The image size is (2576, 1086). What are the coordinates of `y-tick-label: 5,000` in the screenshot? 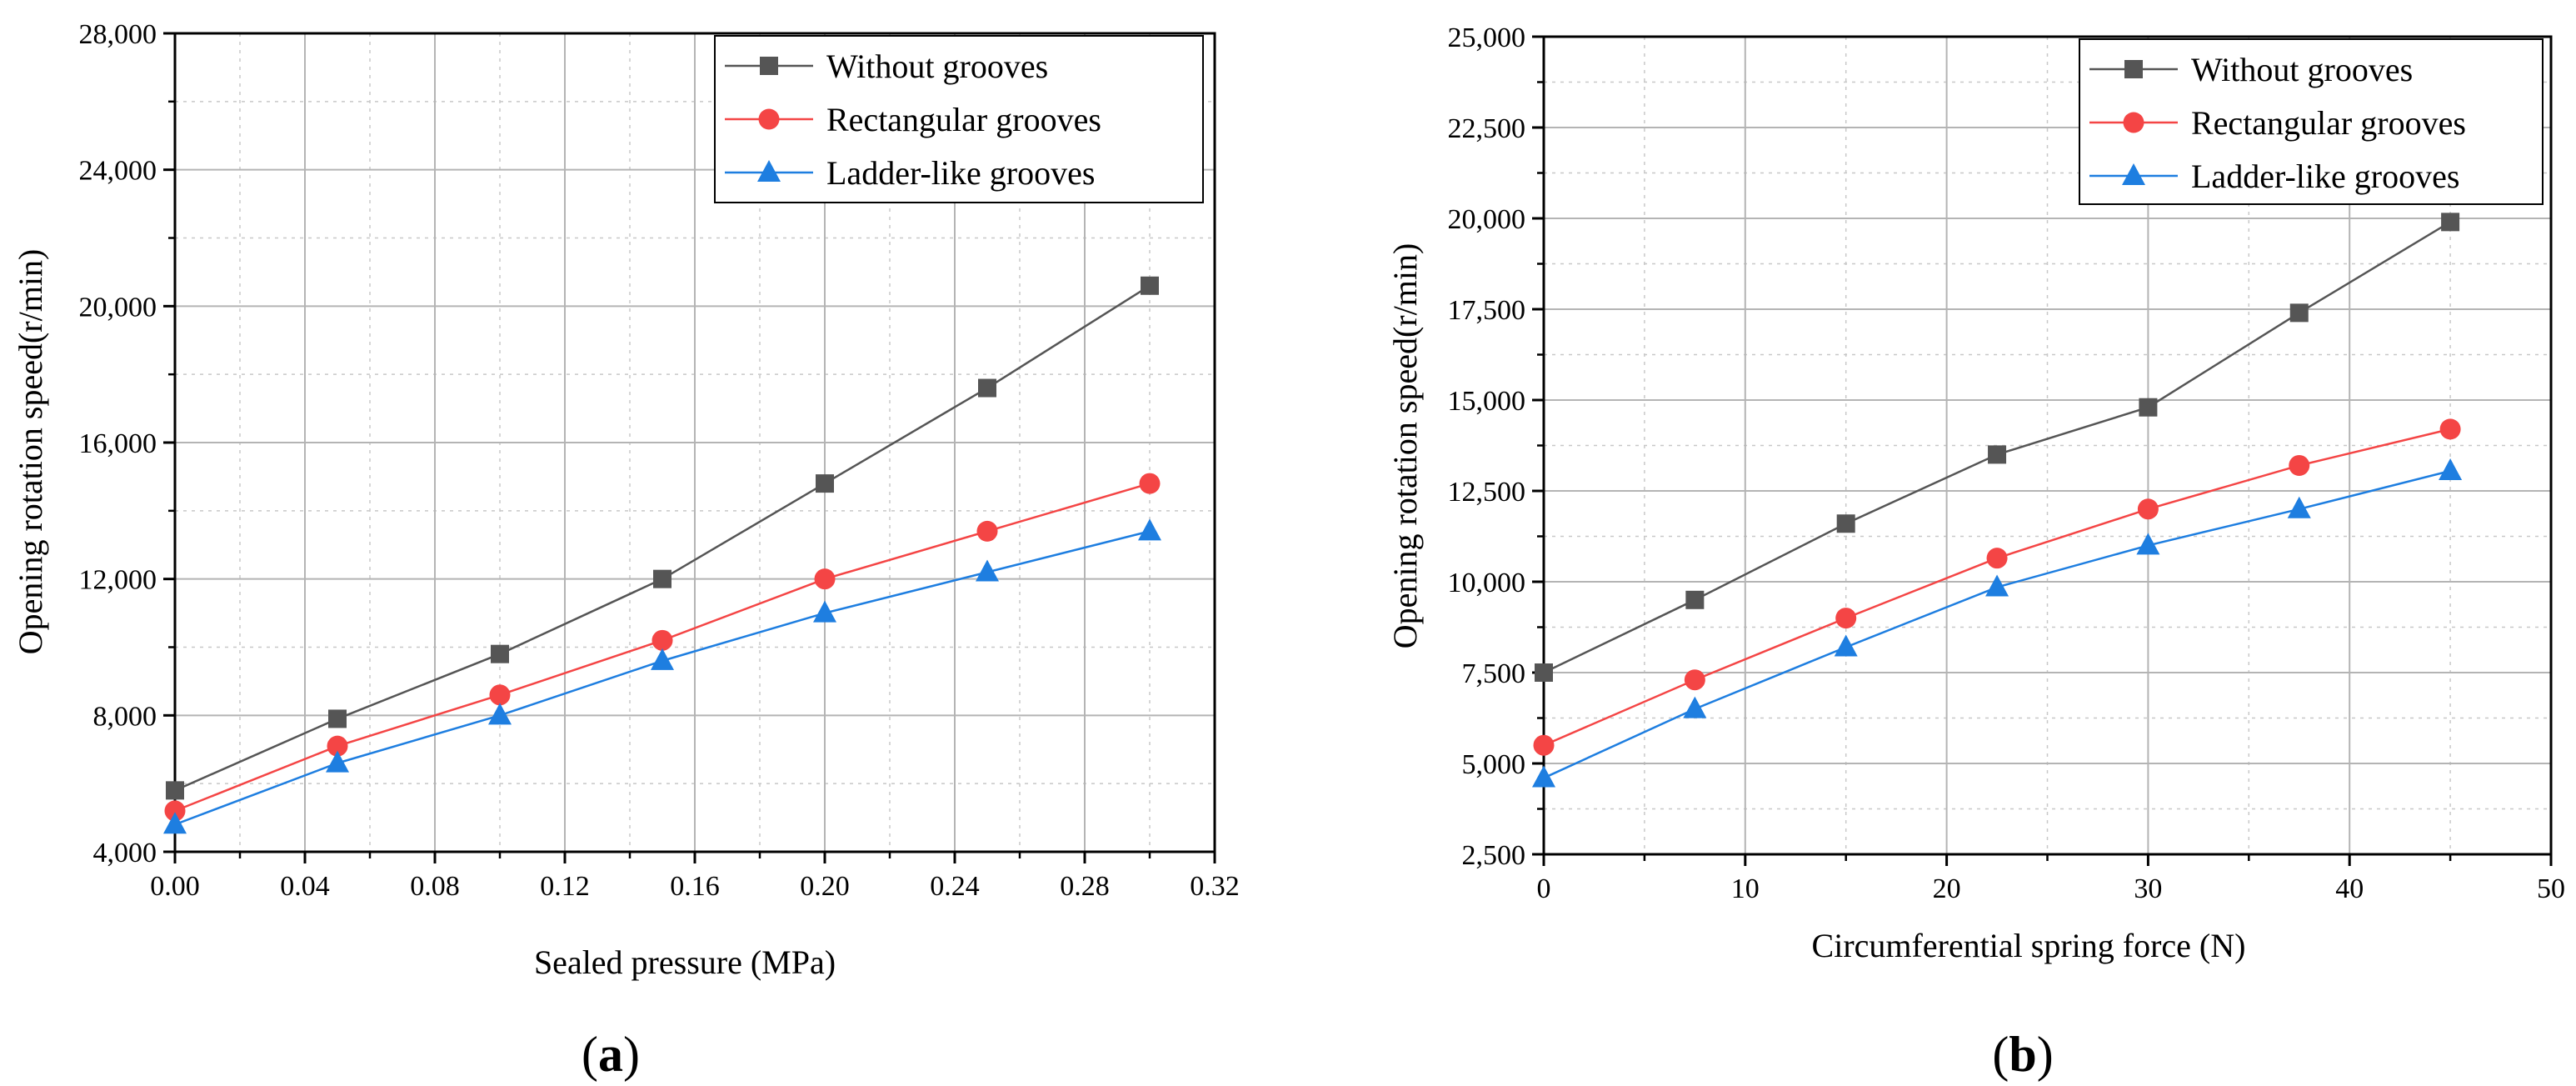 It's located at (1494, 764).